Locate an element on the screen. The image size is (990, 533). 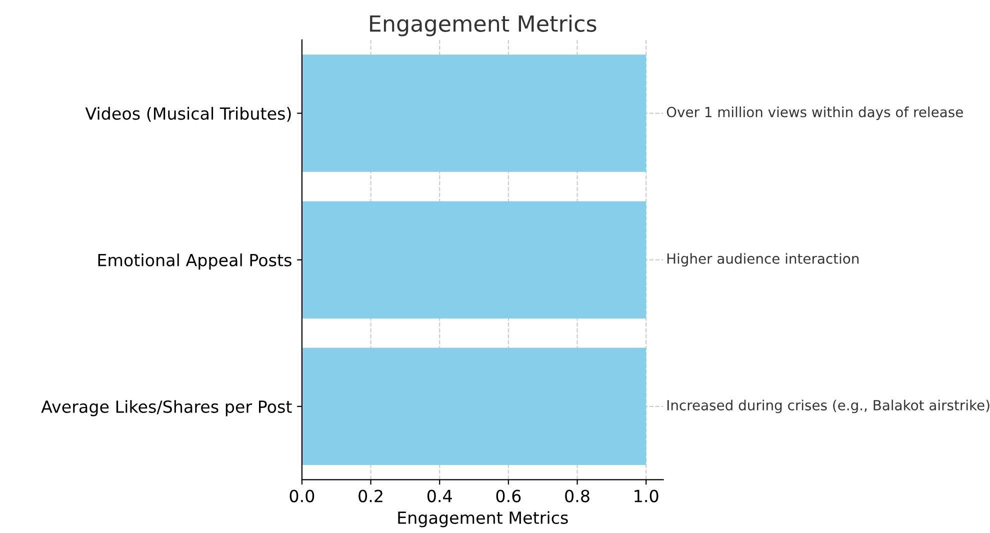
chart-title: Engagement Metrics is located at coordinates (483, 25).